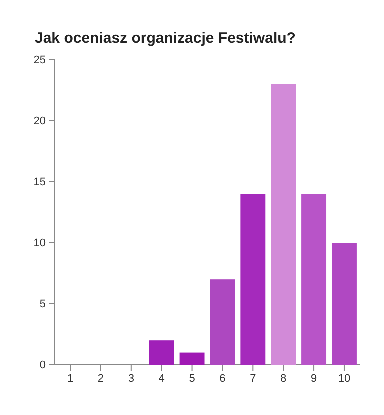 Image resolution: width=384 pixels, height=415 pixels. What do you see at coordinates (223, 378) in the screenshot?
I see `x-tick-label: 6` at bounding box center [223, 378].